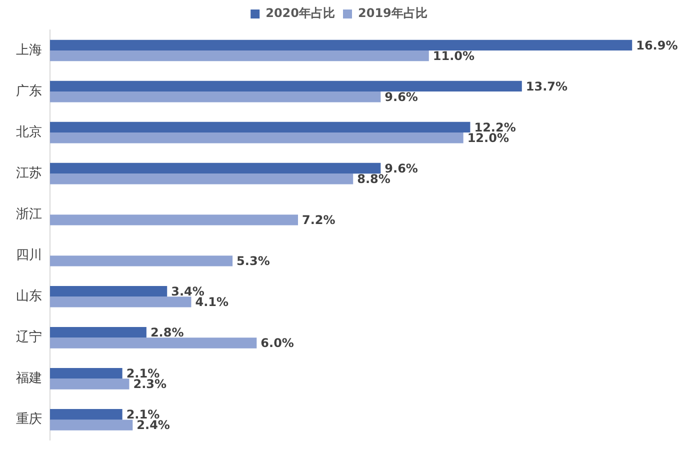 Image resolution: width=692 pixels, height=456 pixels. Describe the element at coordinates (29, 91) in the screenshot. I see `y-tick-label: 广东` at that location.